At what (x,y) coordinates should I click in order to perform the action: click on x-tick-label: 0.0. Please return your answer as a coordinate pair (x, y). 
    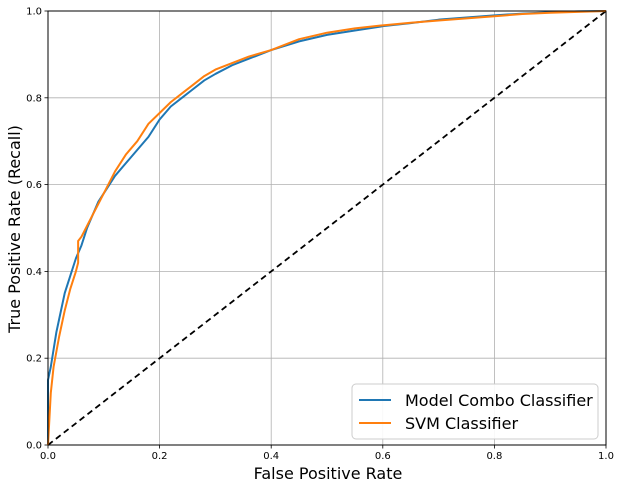
    Looking at the image, I should click on (48, 456).